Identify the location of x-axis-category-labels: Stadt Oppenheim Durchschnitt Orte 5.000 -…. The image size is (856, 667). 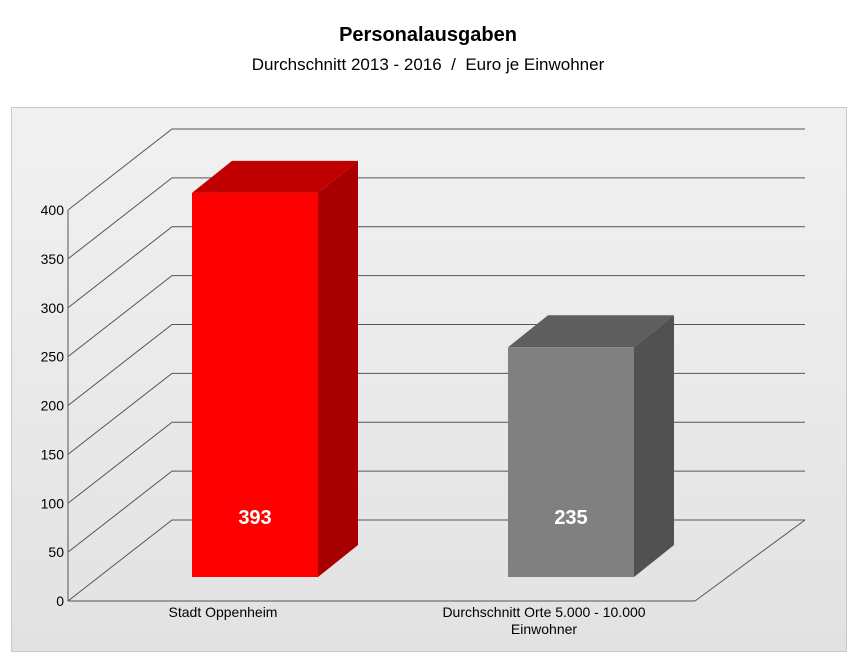
(407, 620).